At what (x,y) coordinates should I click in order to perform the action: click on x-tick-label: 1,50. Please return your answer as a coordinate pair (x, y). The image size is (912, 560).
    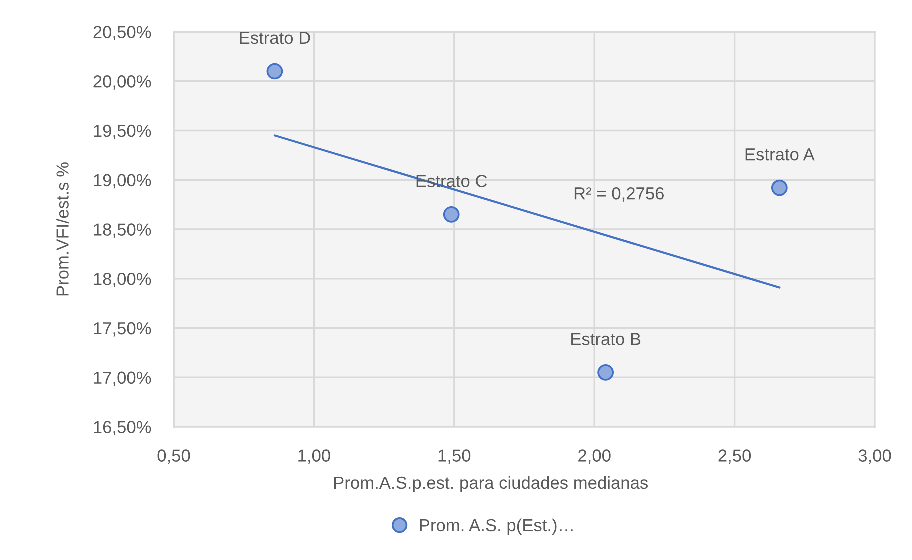
    Looking at the image, I should click on (454, 457).